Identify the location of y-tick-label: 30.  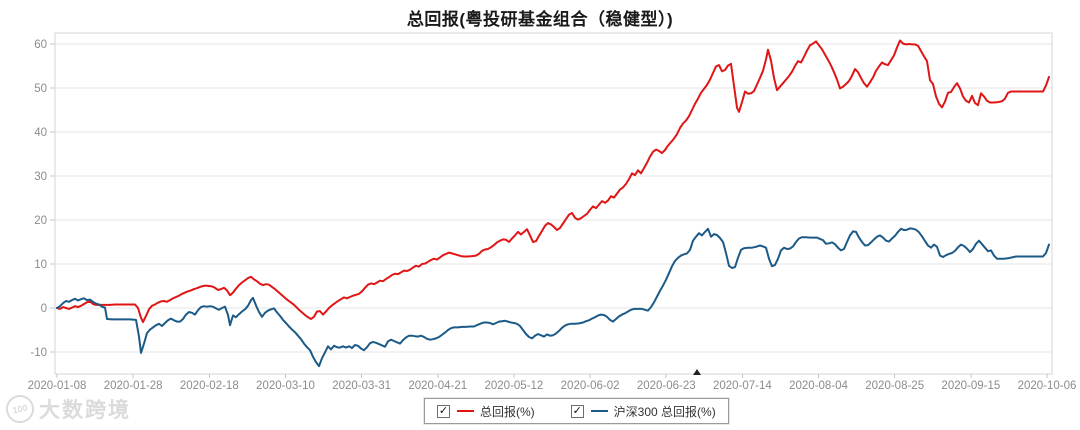
(40, 177).